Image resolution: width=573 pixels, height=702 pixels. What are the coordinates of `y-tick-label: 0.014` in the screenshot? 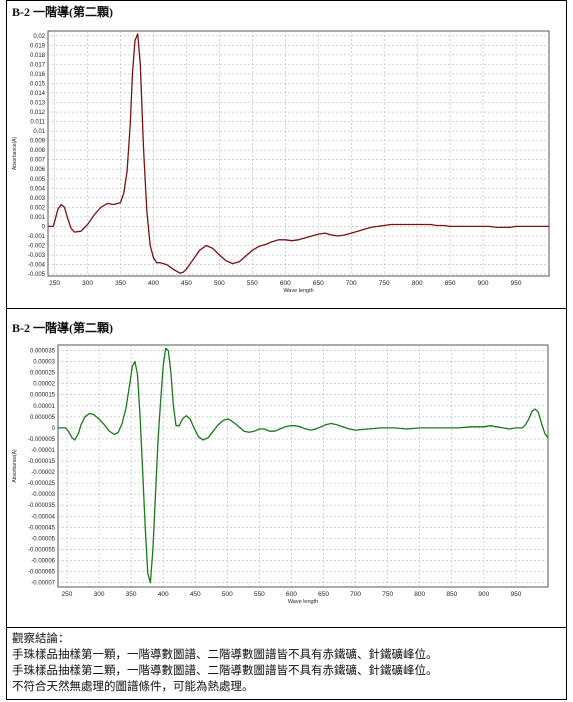 It's located at (38, 94).